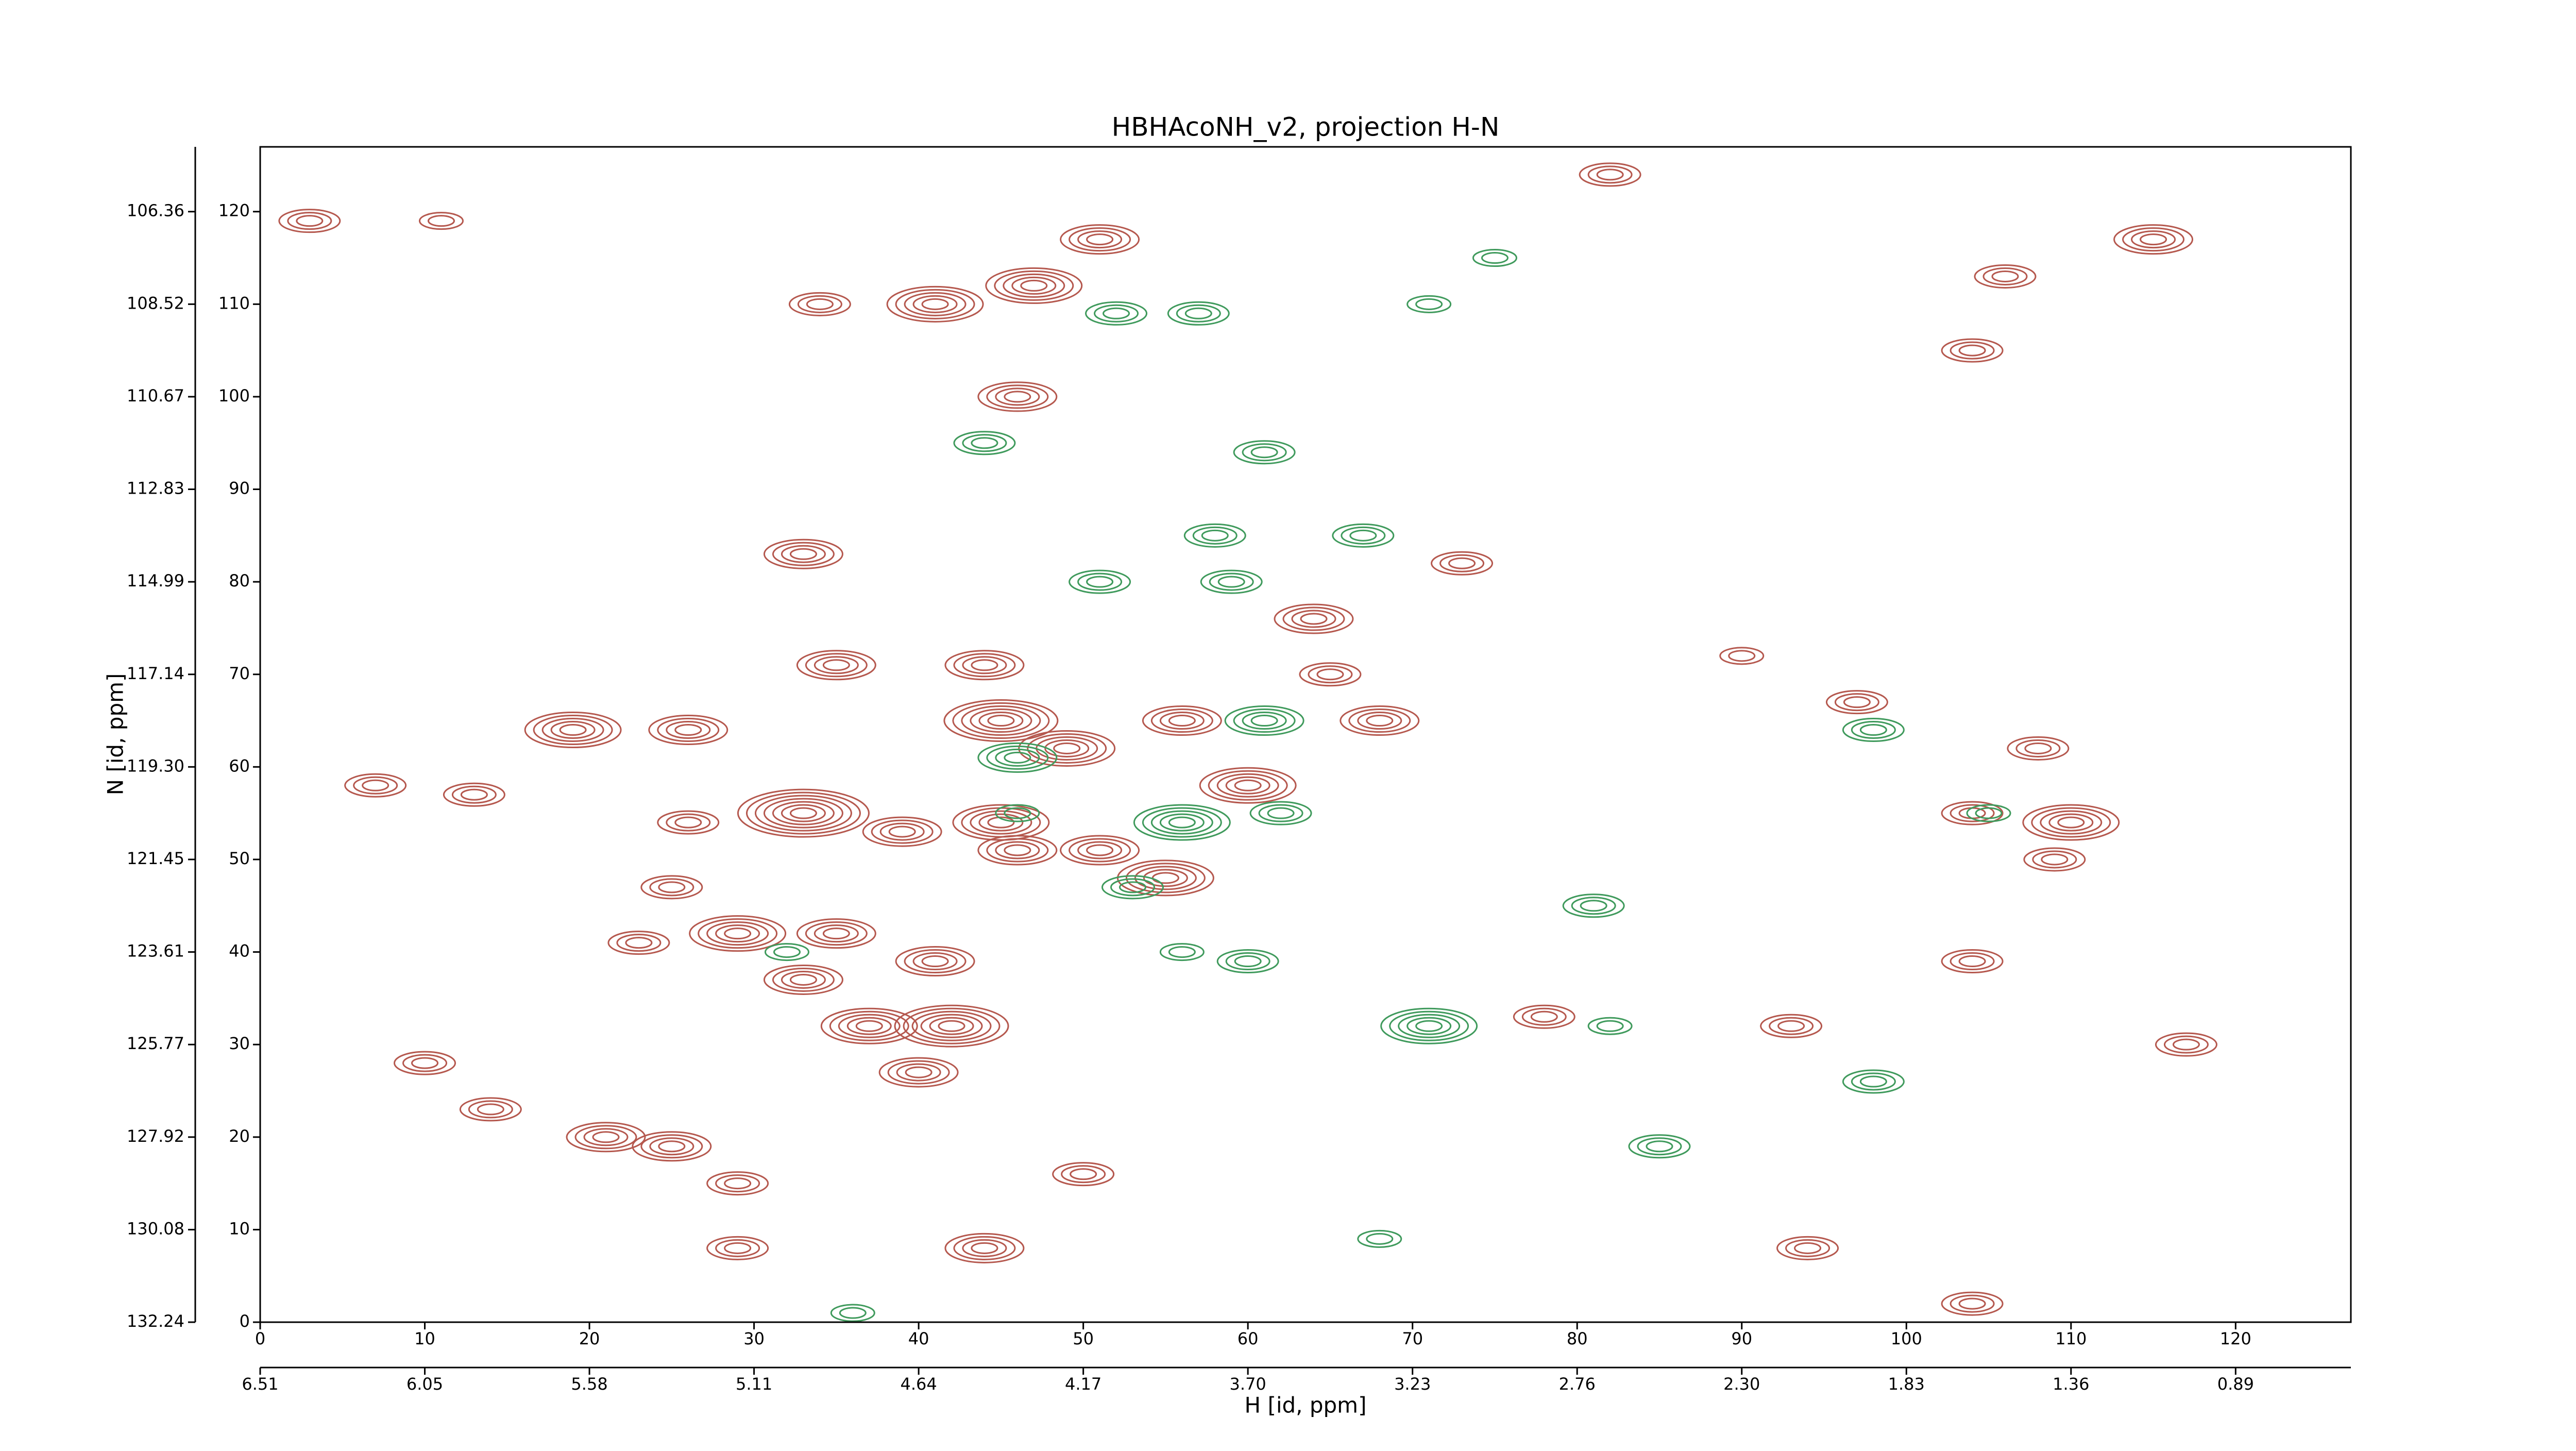 This screenshot has width=2576, height=1451. Describe the element at coordinates (2071, 1338) in the screenshot. I see `x-tick-label: 110` at that location.